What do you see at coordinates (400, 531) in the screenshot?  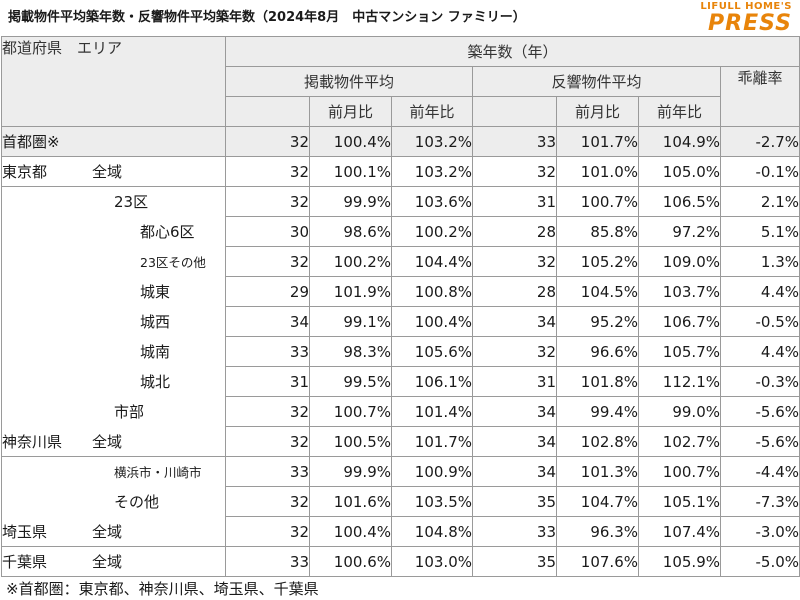 I see `table-row: 埼玉県 全域 32 100.4% 104.8% 33 96.3% 107.4% -3.0%` at bounding box center [400, 531].